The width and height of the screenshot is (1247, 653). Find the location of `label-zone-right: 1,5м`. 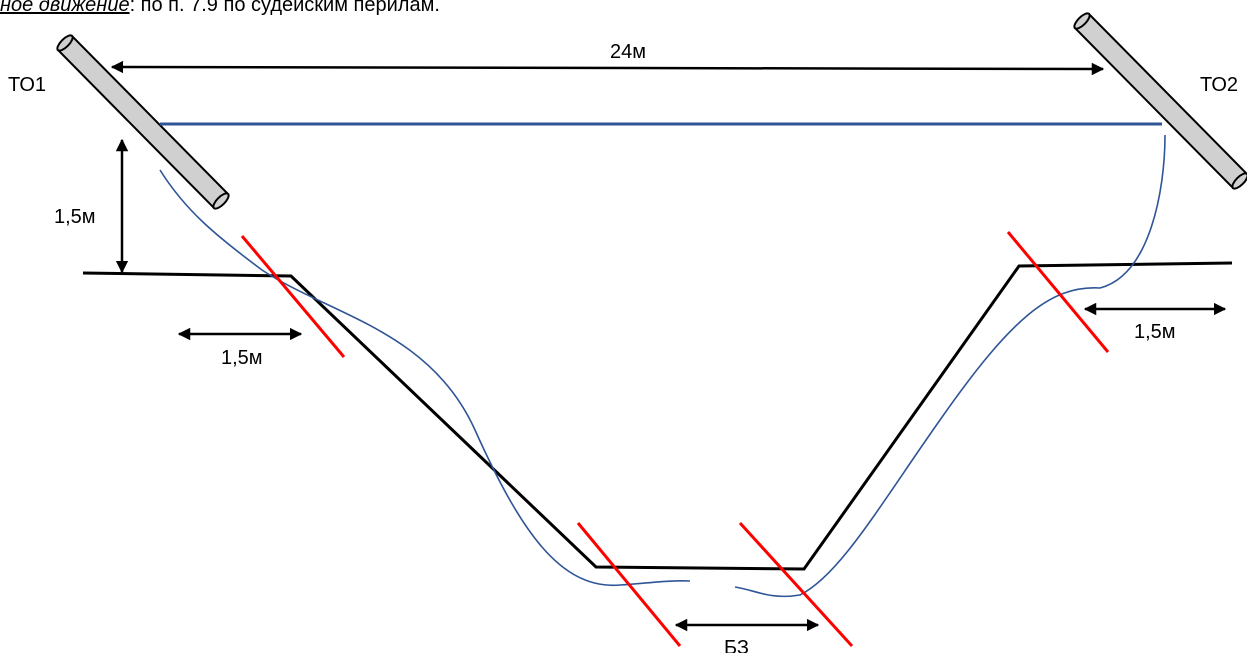

label-zone-right: 1,5м is located at coordinates (1155, 332).